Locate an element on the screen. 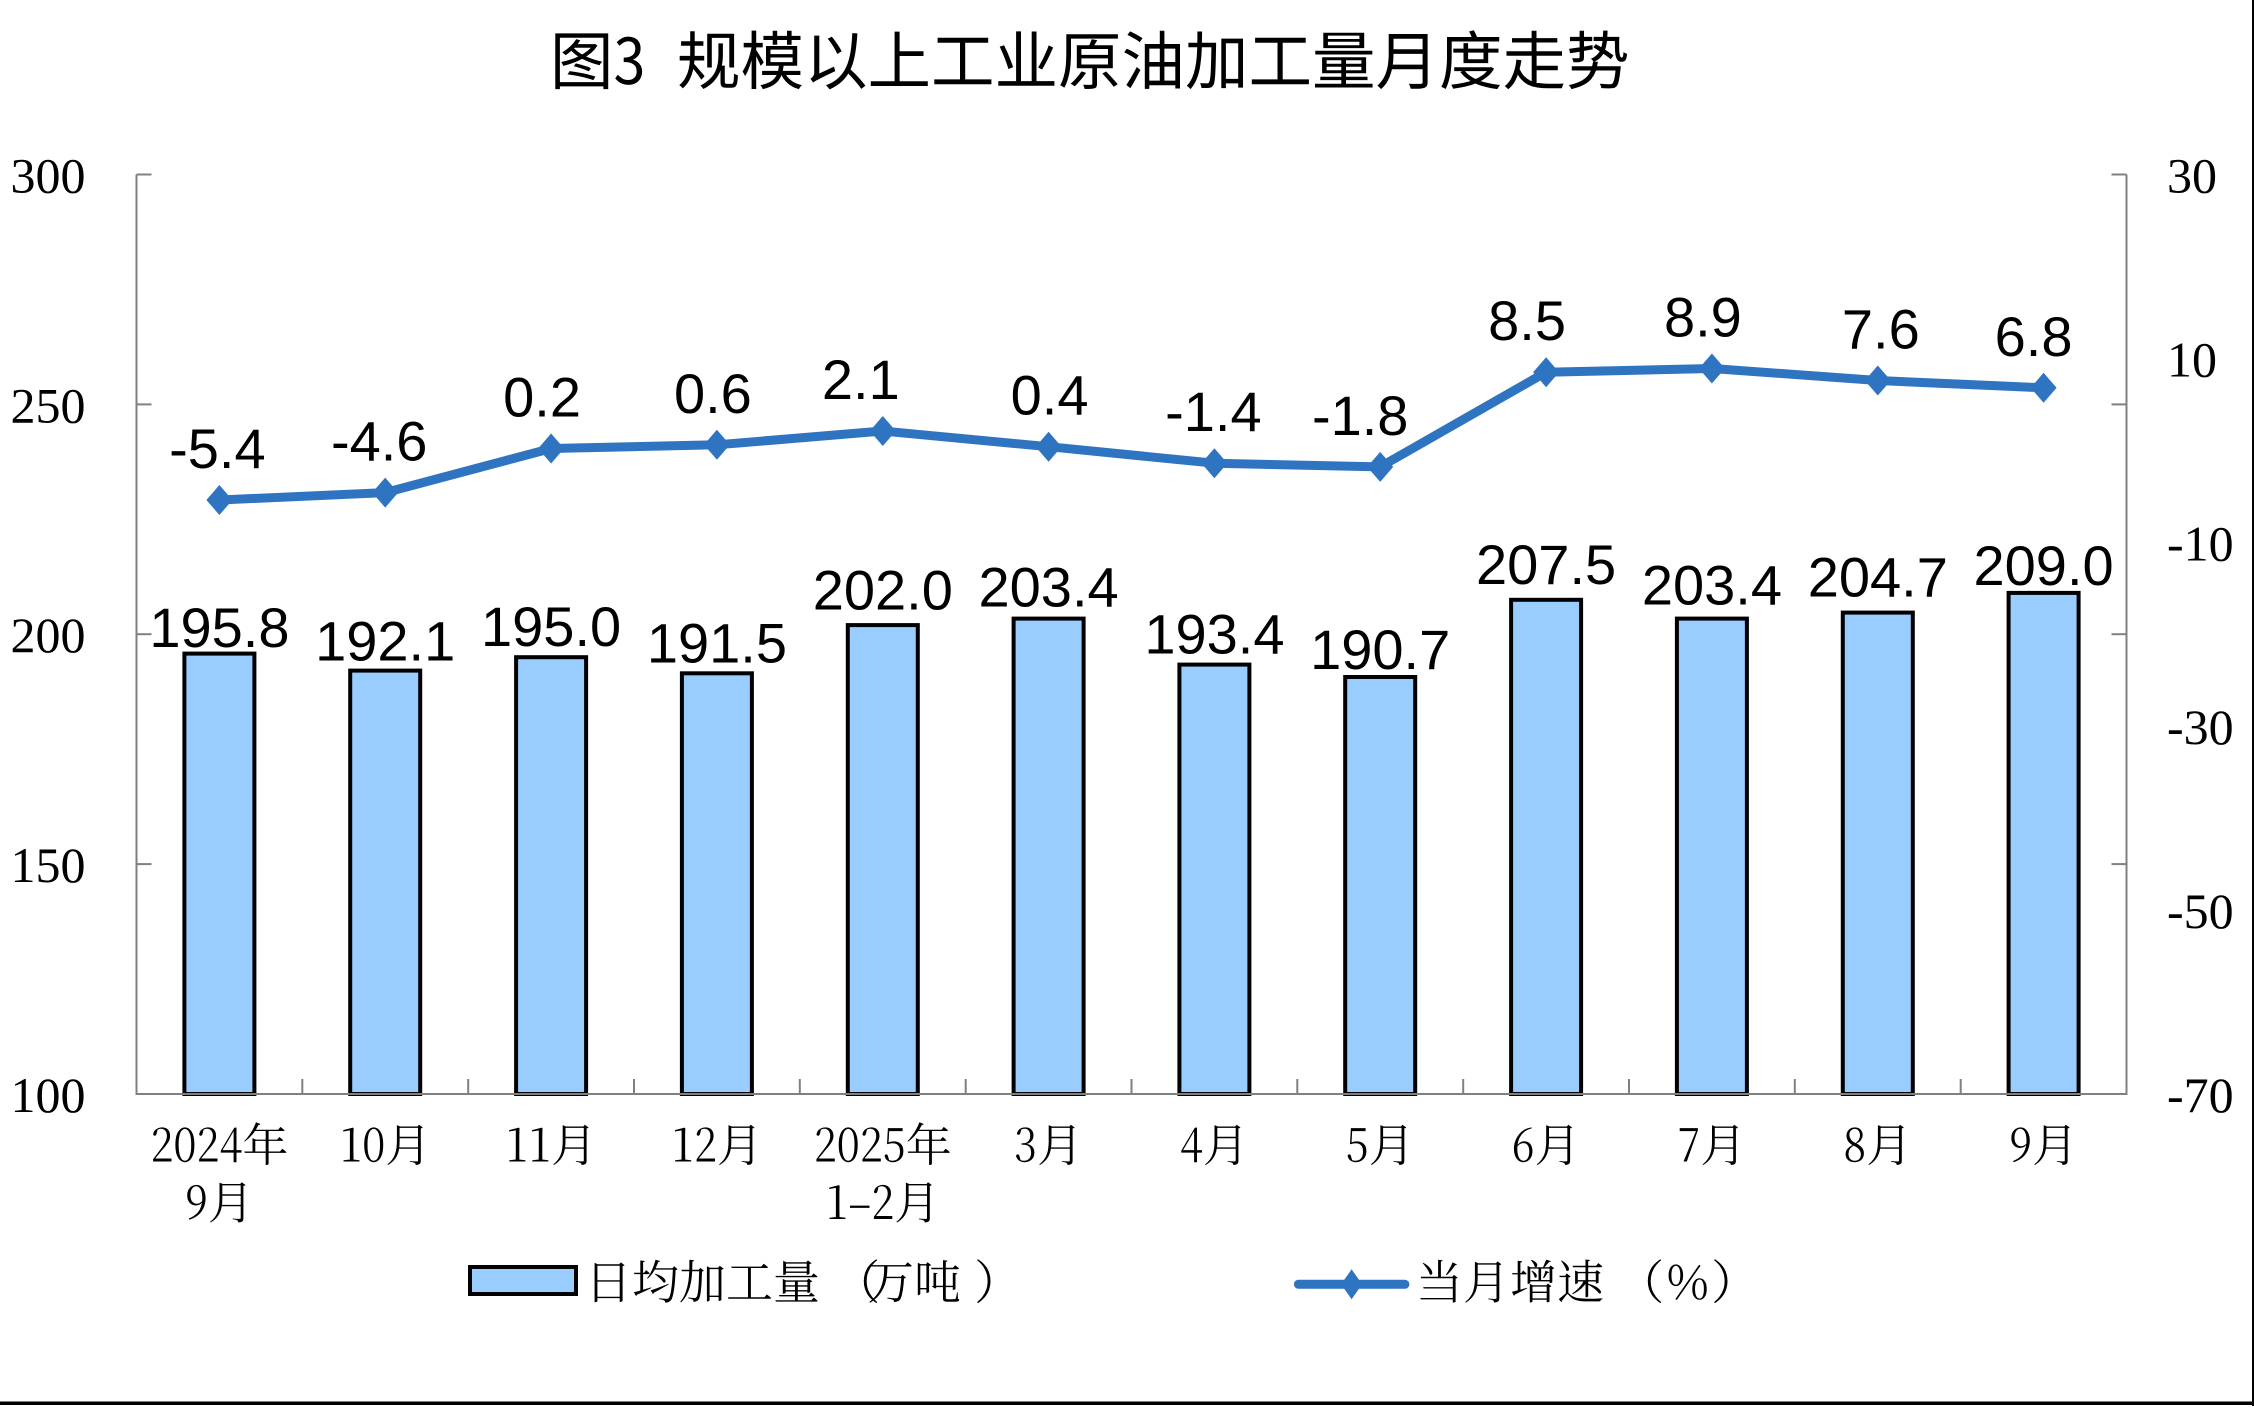 The width and height of the screenshot is (2254, 1411). svg-text: 8.9 is located at coordinates (1703, 317).